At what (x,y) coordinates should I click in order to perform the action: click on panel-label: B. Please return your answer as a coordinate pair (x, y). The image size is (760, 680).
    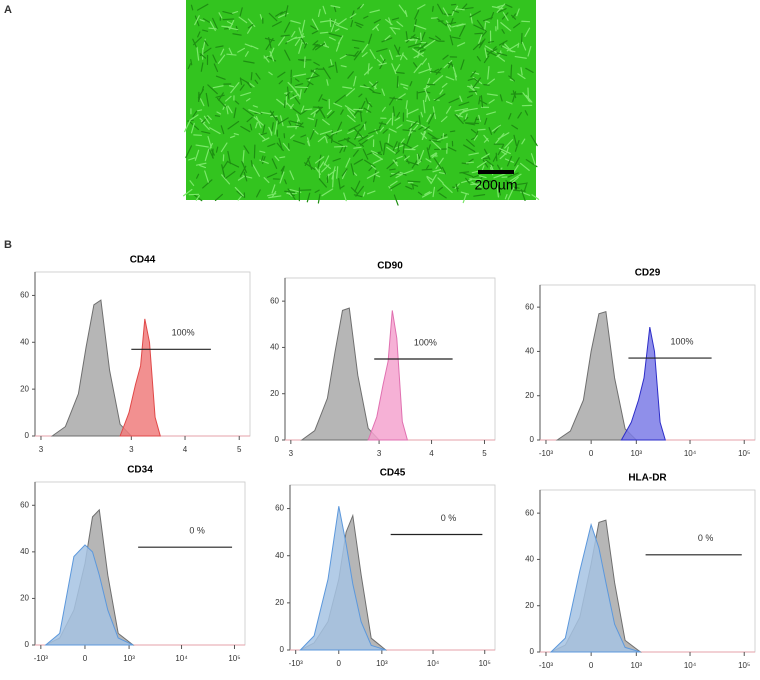
    Looking at the image, I should click on (8, 245).